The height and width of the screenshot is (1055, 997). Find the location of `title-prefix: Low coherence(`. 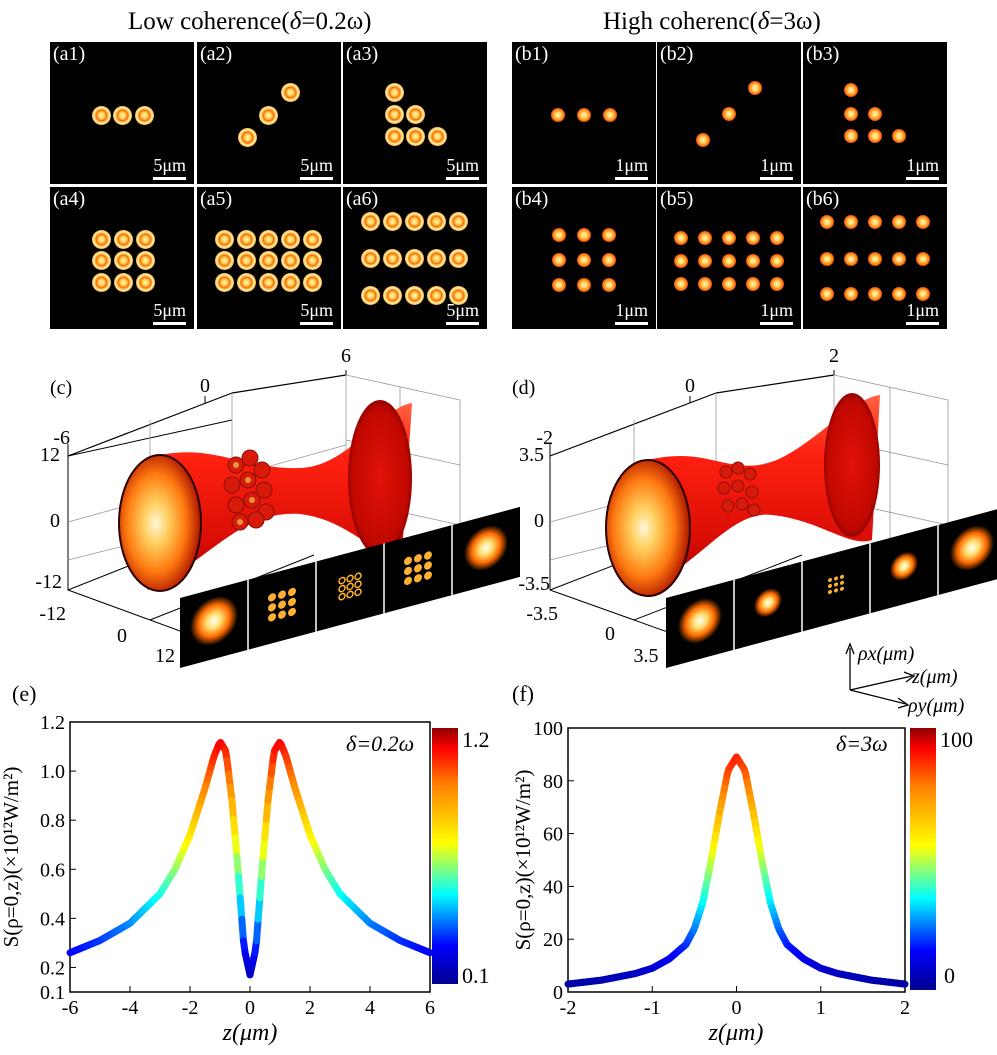

title-prefix: Low coherence( is located at coordinates (209, 21).